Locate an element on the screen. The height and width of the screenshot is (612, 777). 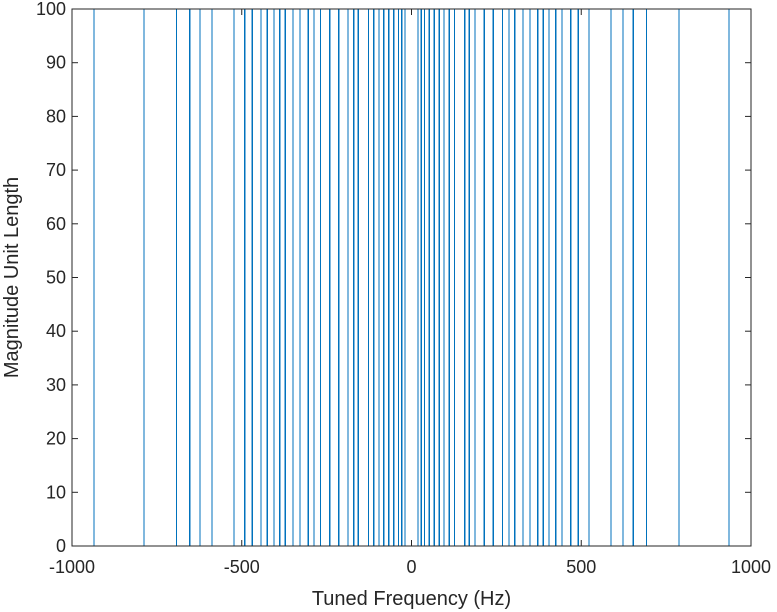
x-tick-label: 0 is located at coordinates (411, 567).